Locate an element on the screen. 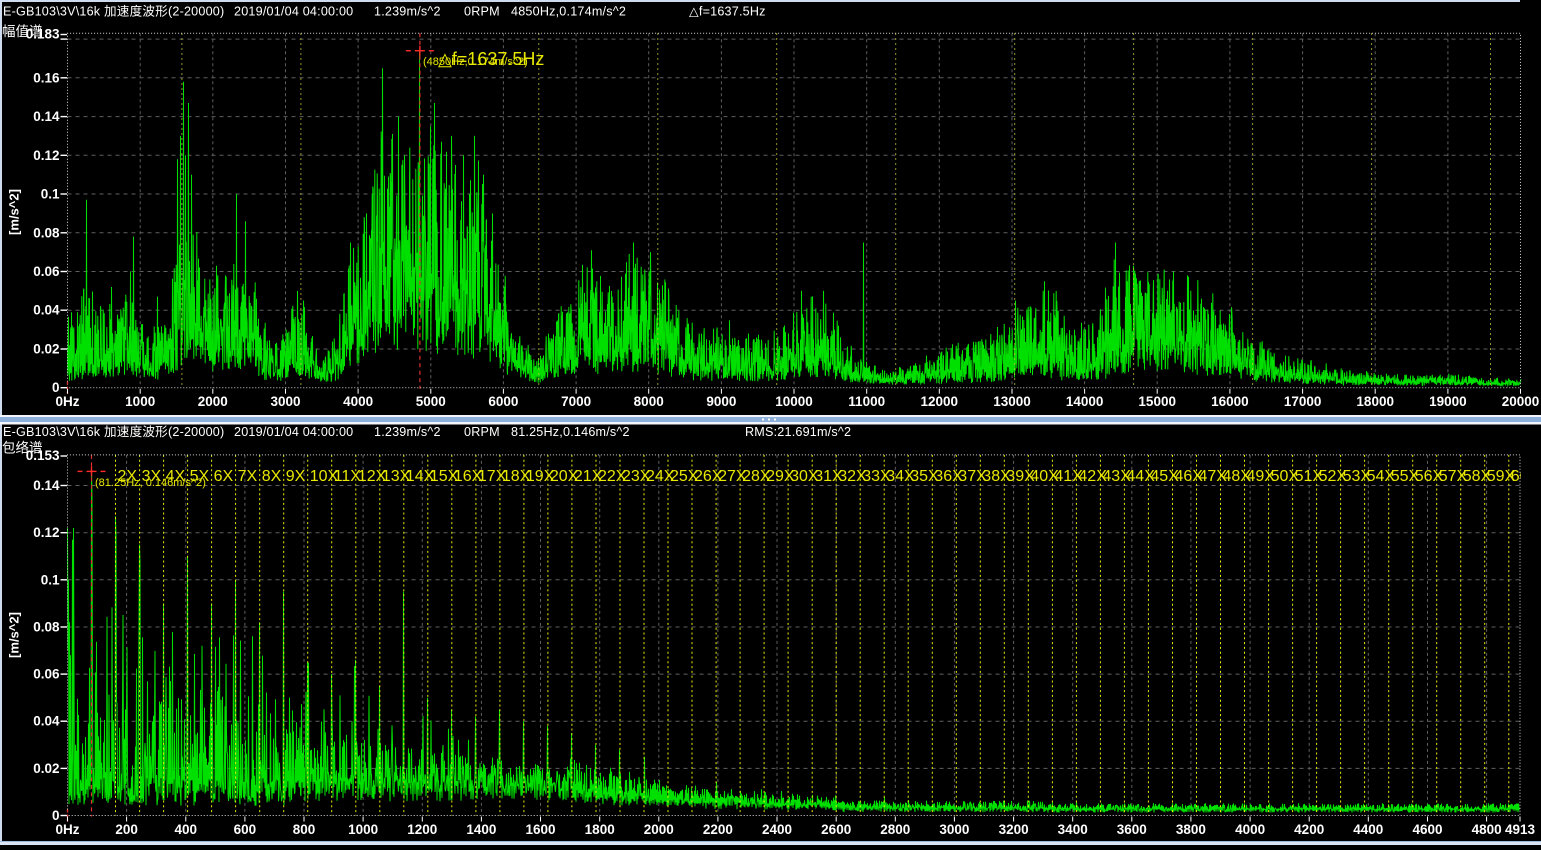  svg-text: 45X is located at coordinates (1164, 476).